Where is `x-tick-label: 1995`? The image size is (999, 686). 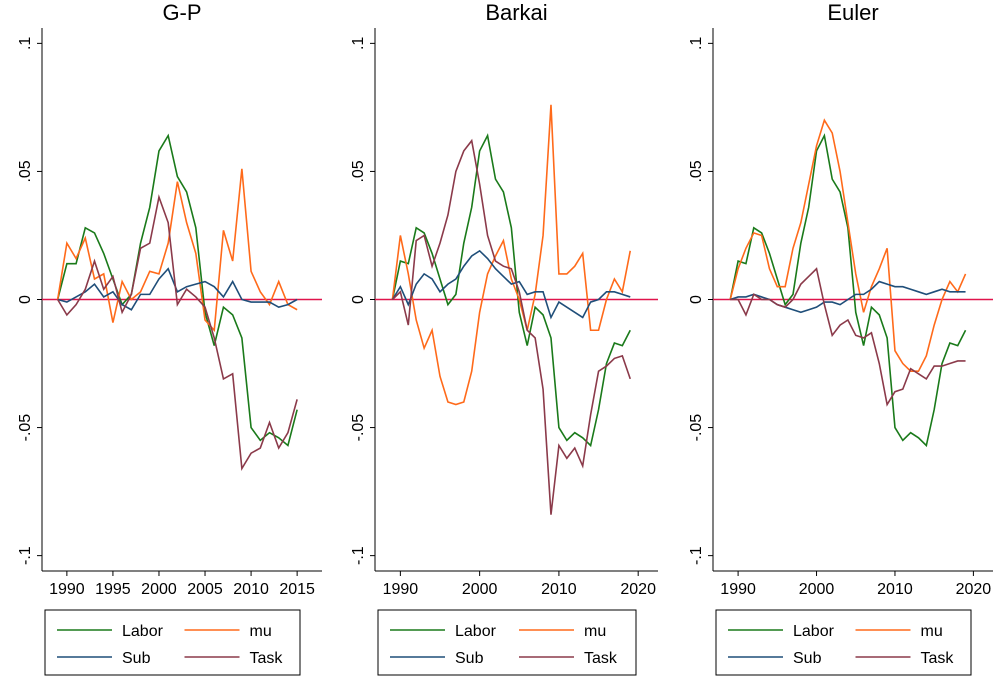 x-tick-label: 1995 is located at coordinates (113, 589).